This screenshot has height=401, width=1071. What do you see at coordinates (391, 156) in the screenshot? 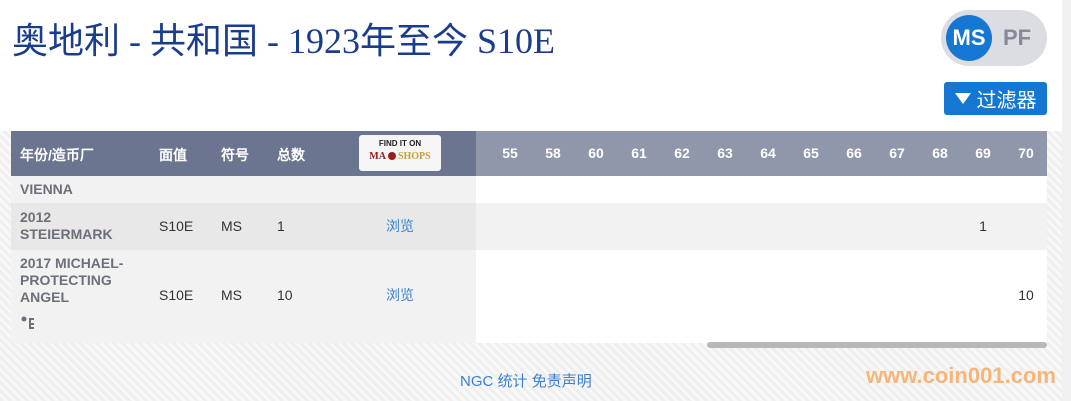
I see `mashops-dot` at bounding box center [391, 156].